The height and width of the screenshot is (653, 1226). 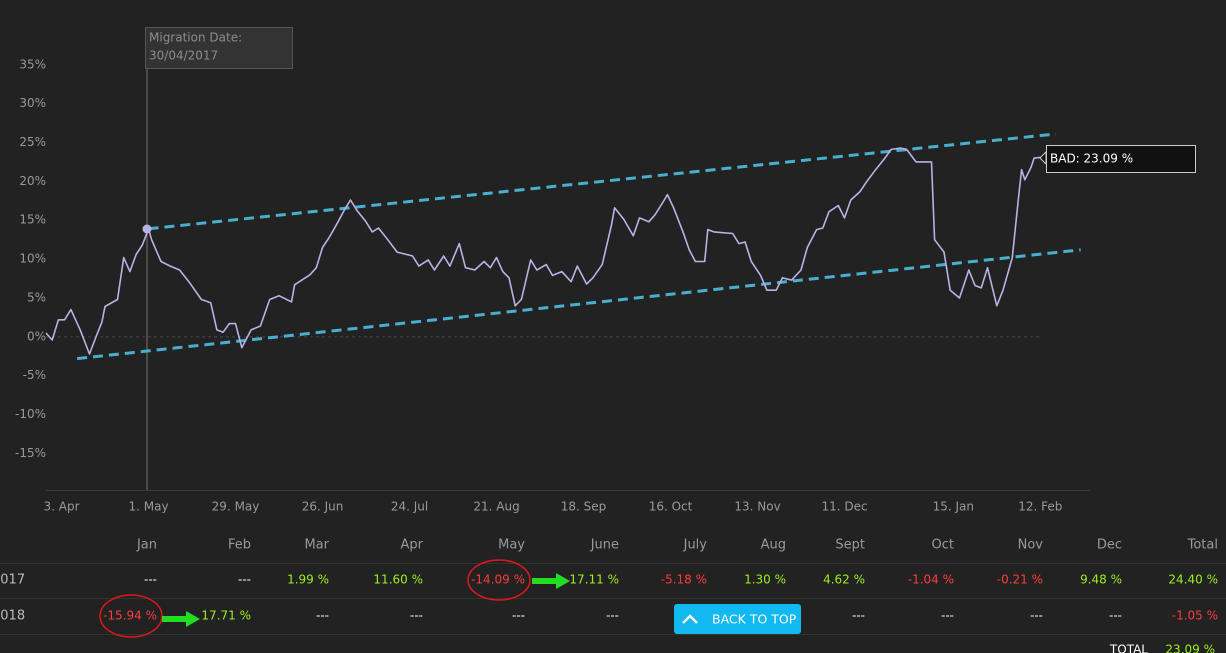 I want to click on column-header: June, so click(x=604, y=545).